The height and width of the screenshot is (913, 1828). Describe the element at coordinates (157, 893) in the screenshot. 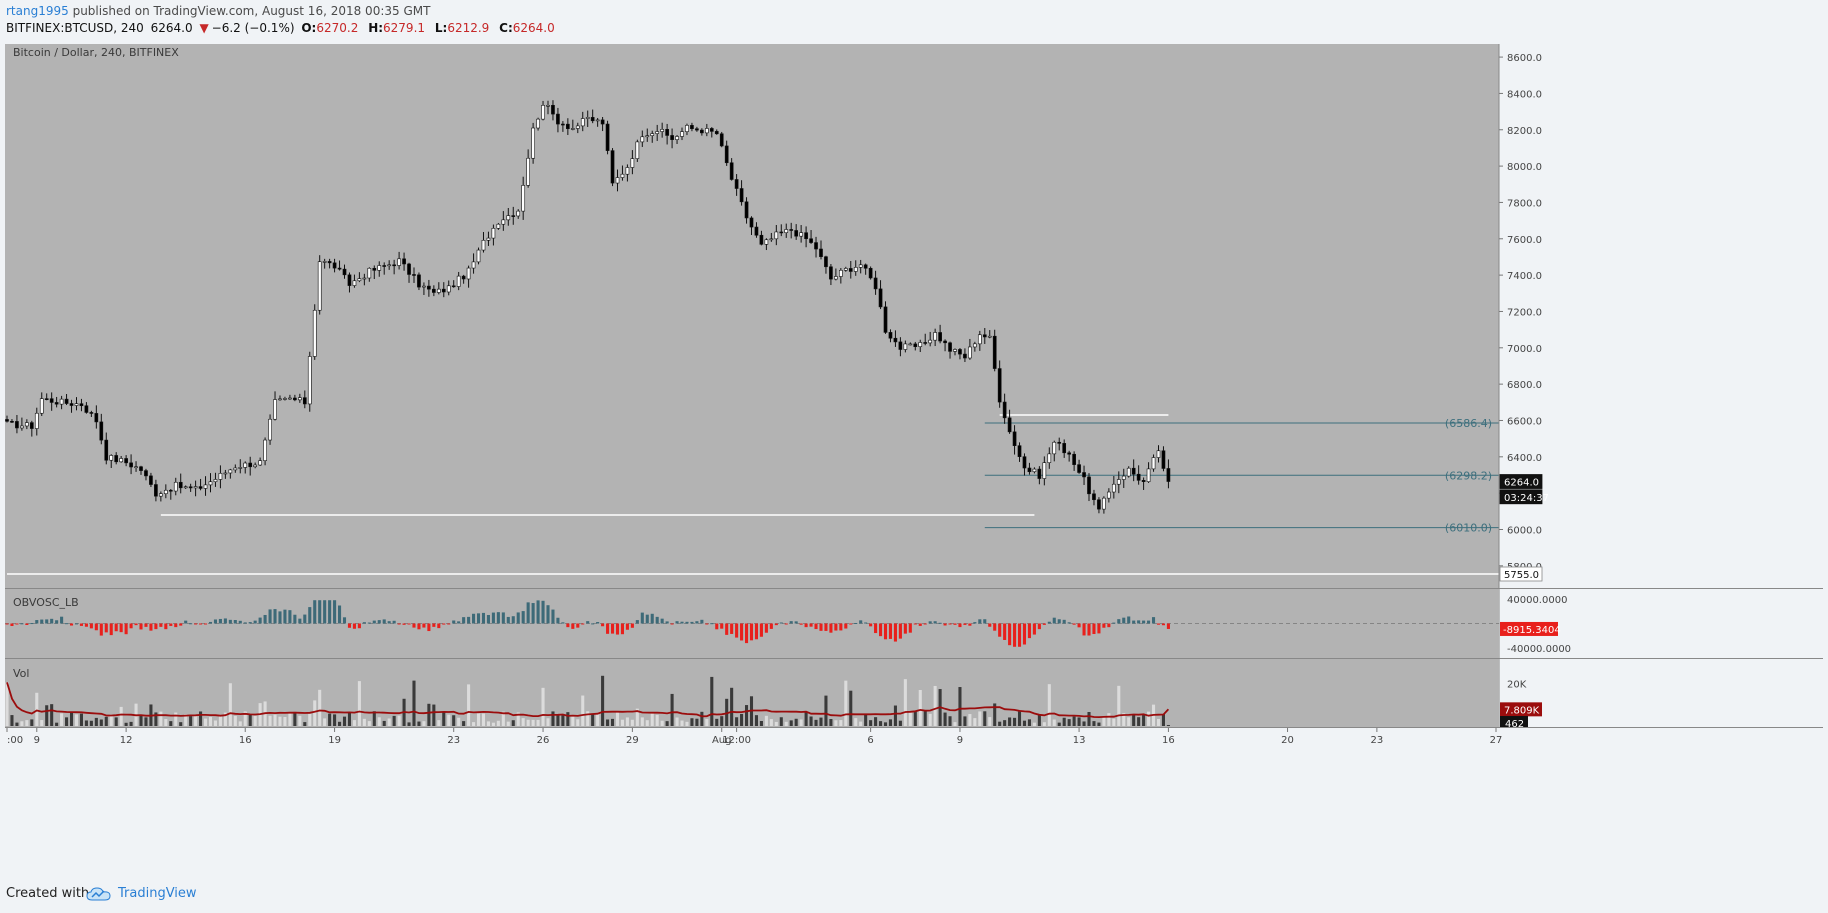

I see `tradingview-brand: TradingView` at that location.